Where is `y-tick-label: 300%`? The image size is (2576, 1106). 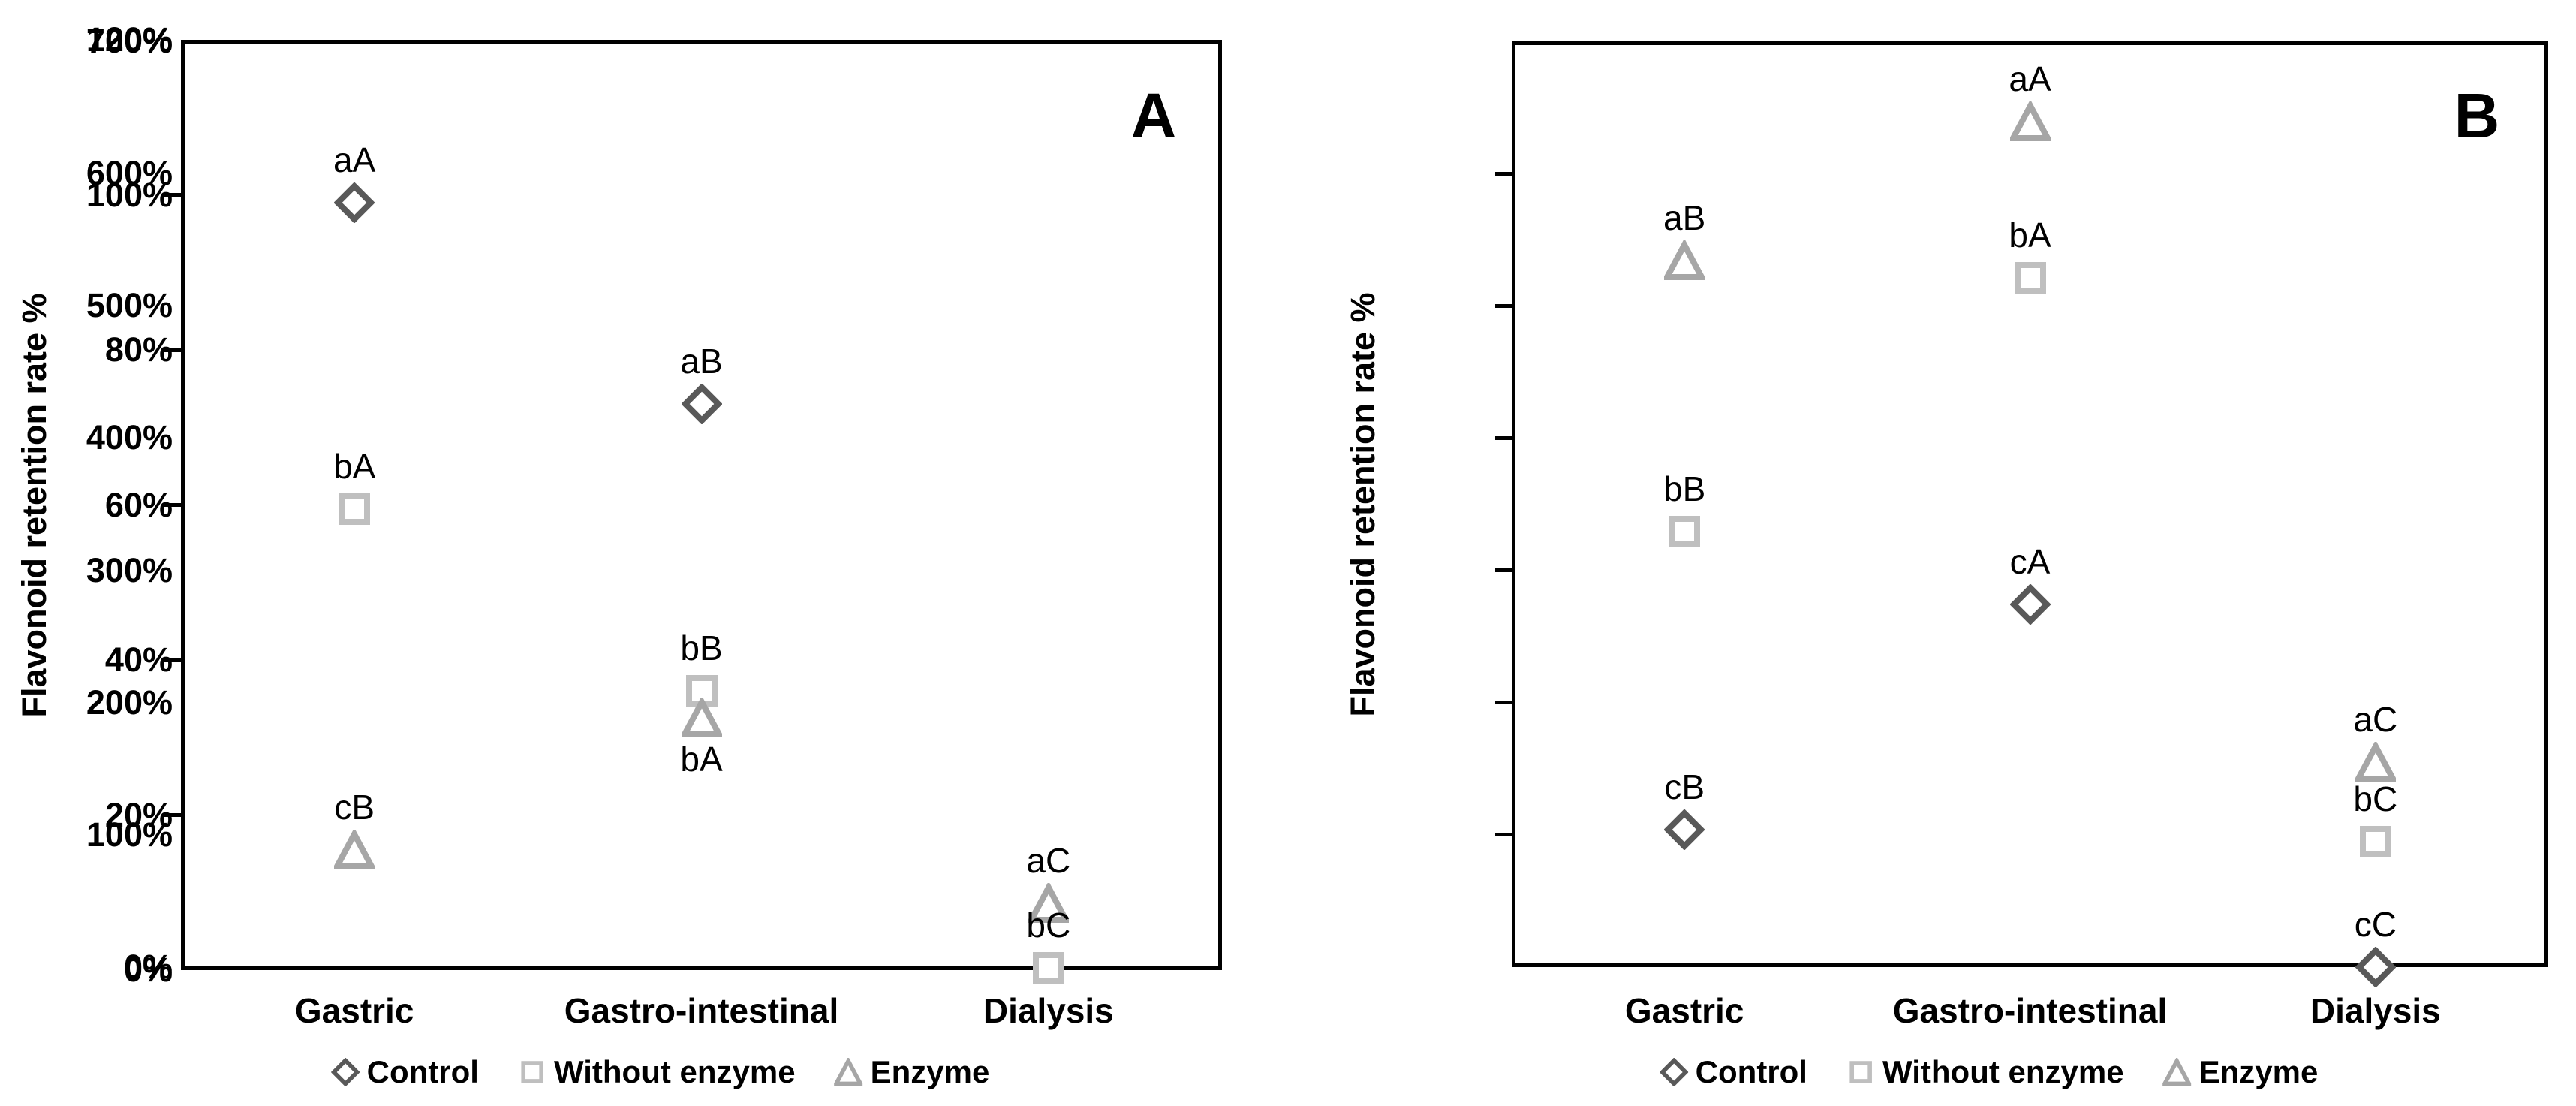
y-tick-label: 300% is located at coordinates (129, 569).